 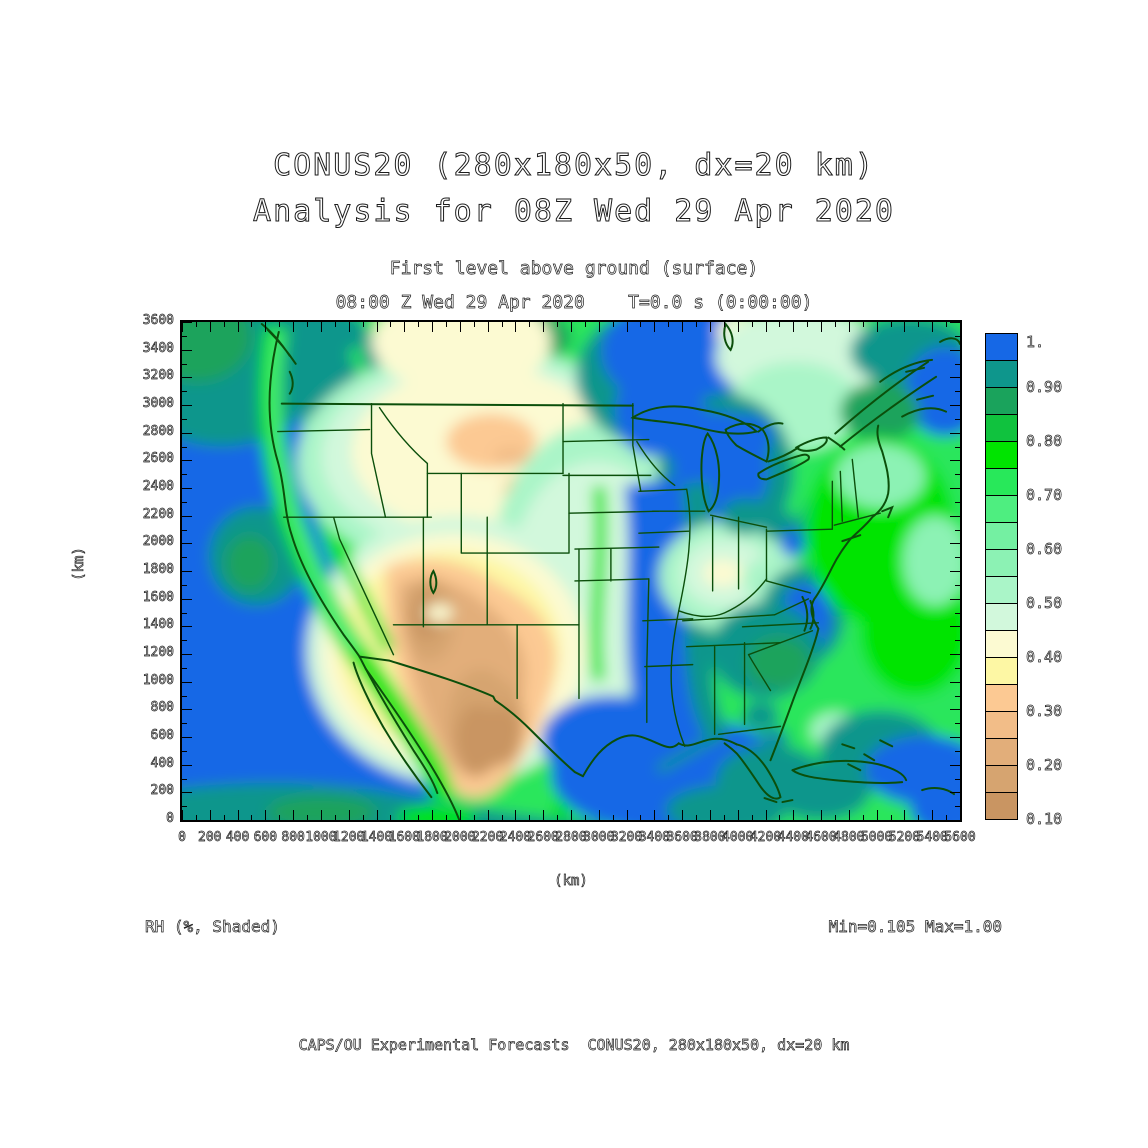 What do you see at coordinates (1044, 495) in the screenshot?
I see `colorbar-label: 0.70` at bounding box center [1044, 495].